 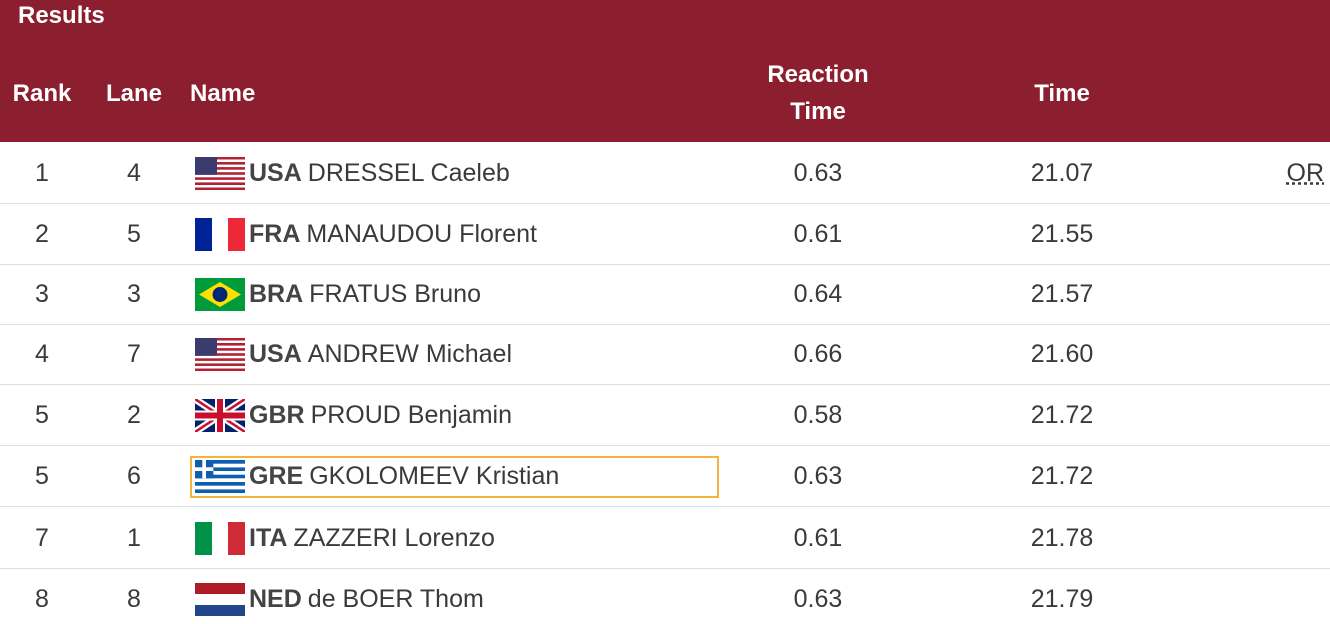 I want to click on lane: 3, so click(x=134, y=293).